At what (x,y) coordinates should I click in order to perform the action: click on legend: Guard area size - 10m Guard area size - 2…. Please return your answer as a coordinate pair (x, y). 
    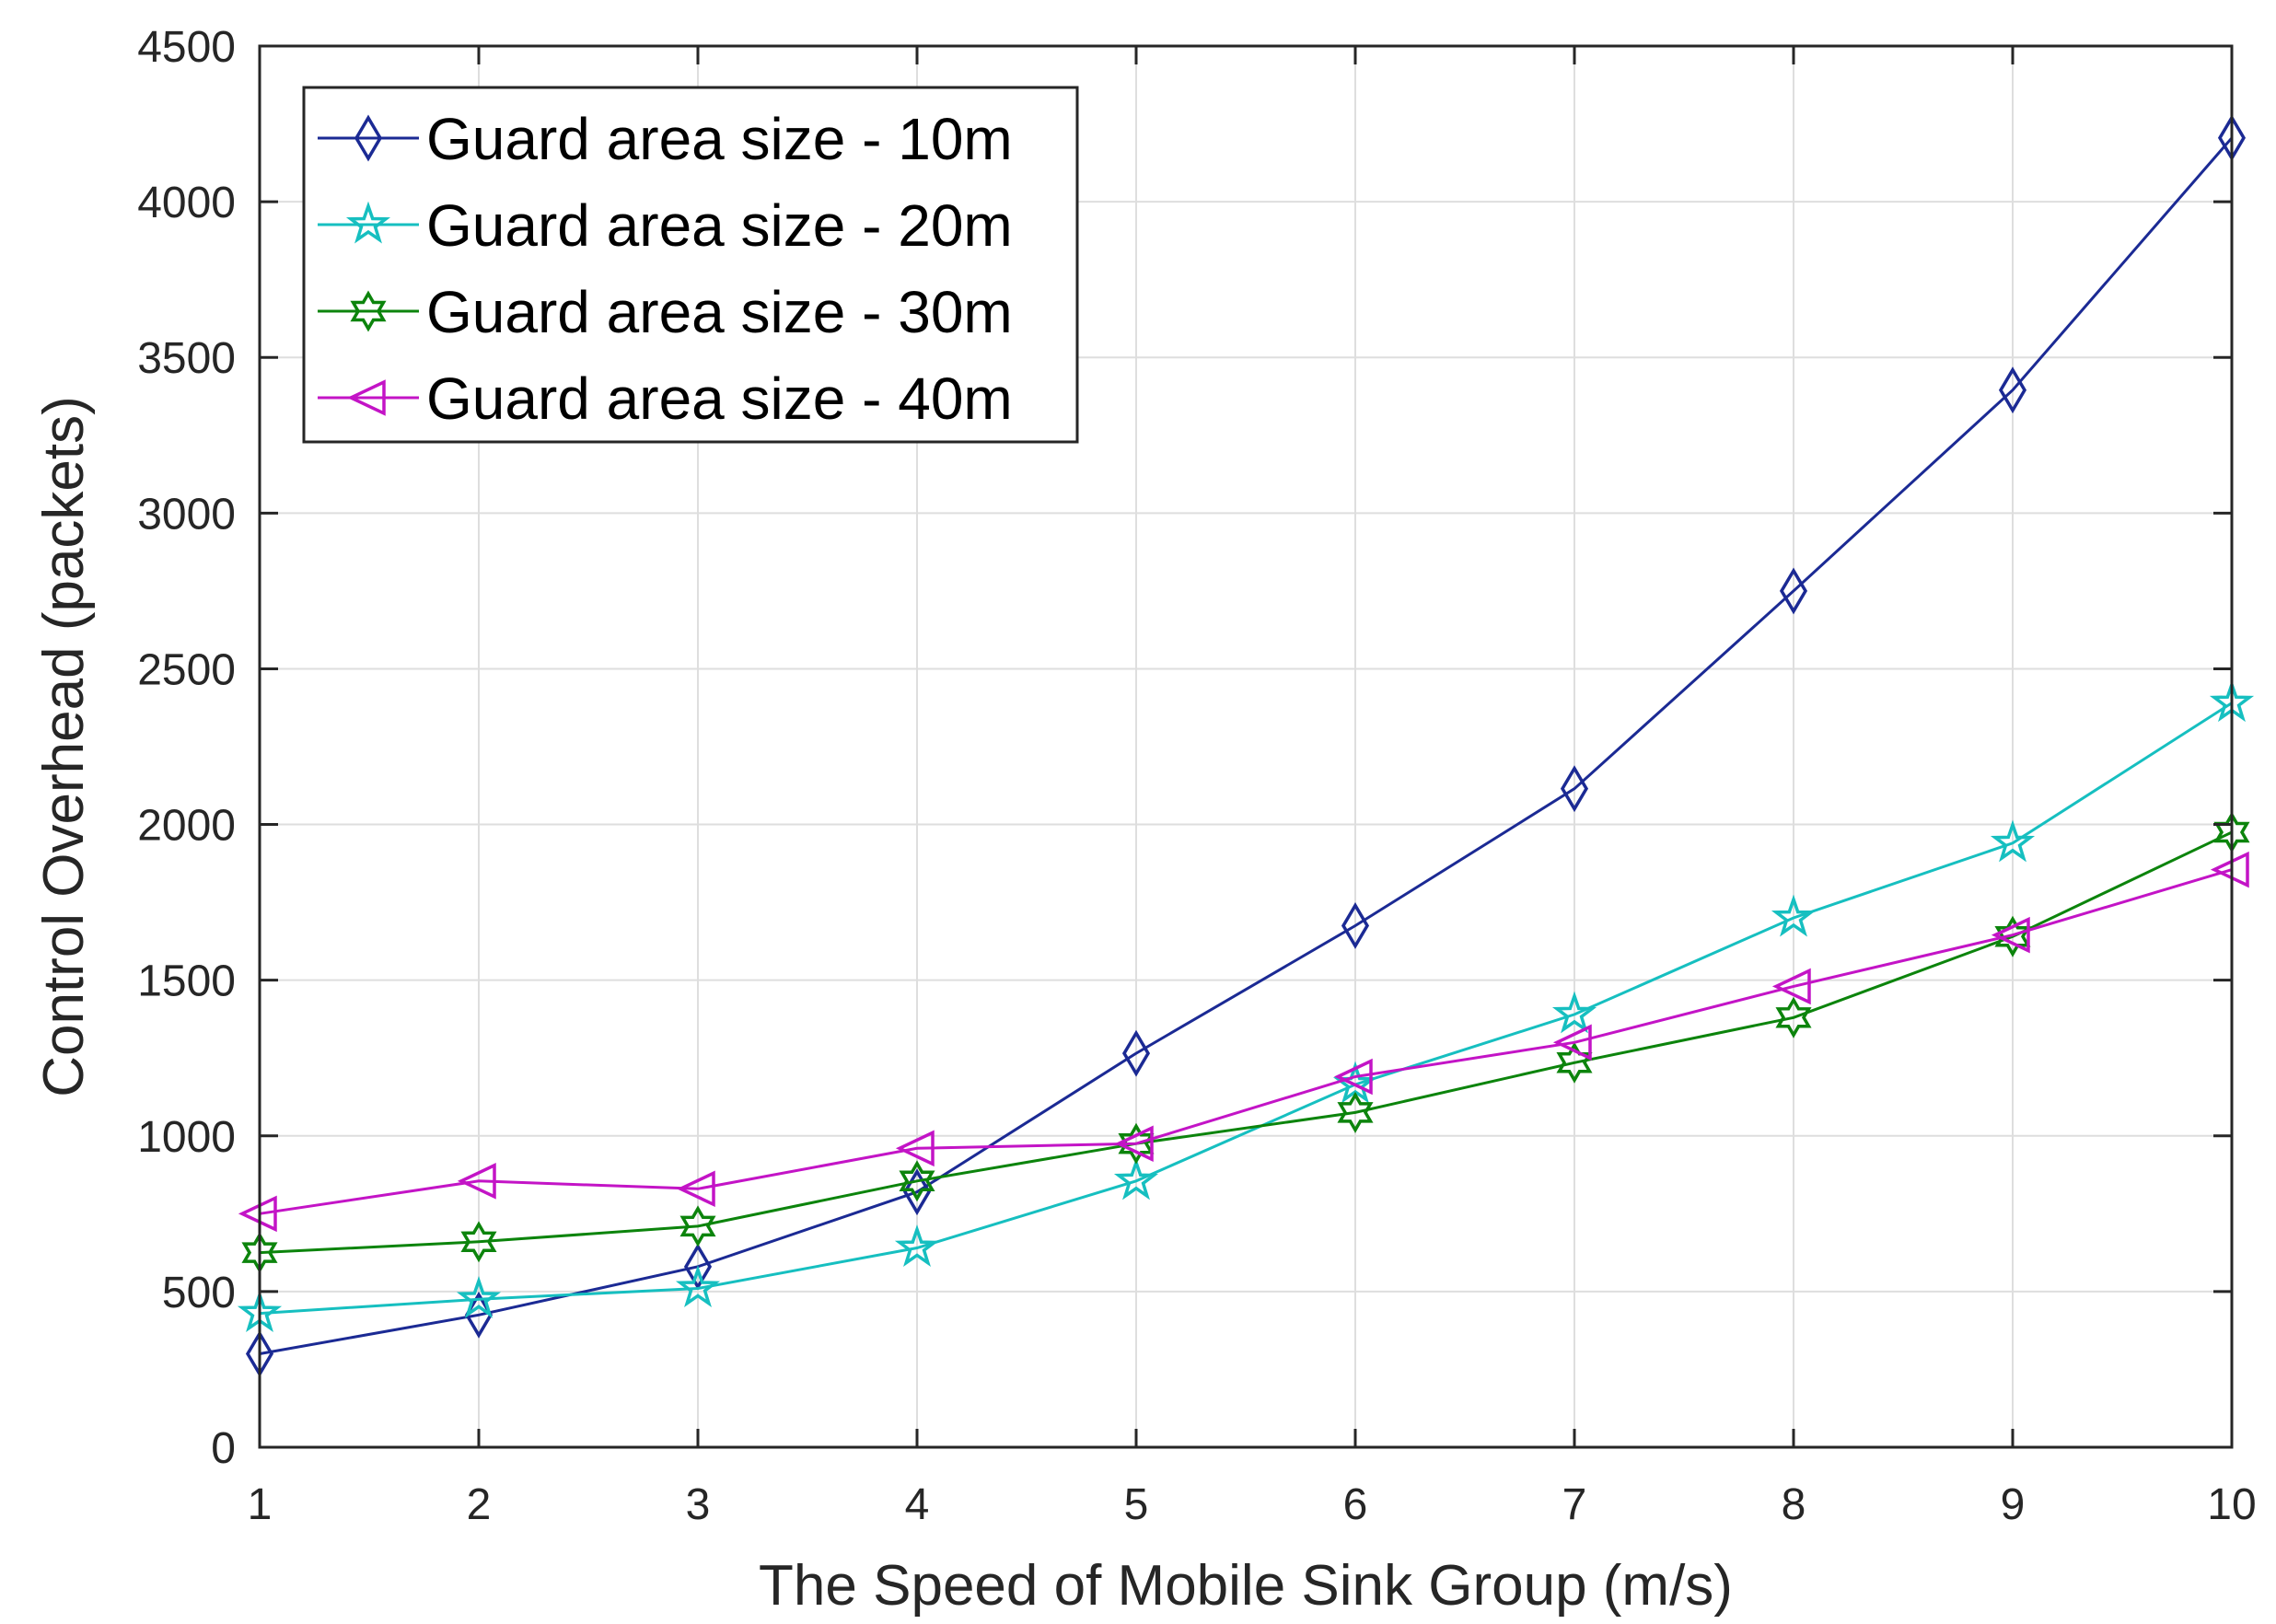
    Looking at the image, I should click on (690, 265).